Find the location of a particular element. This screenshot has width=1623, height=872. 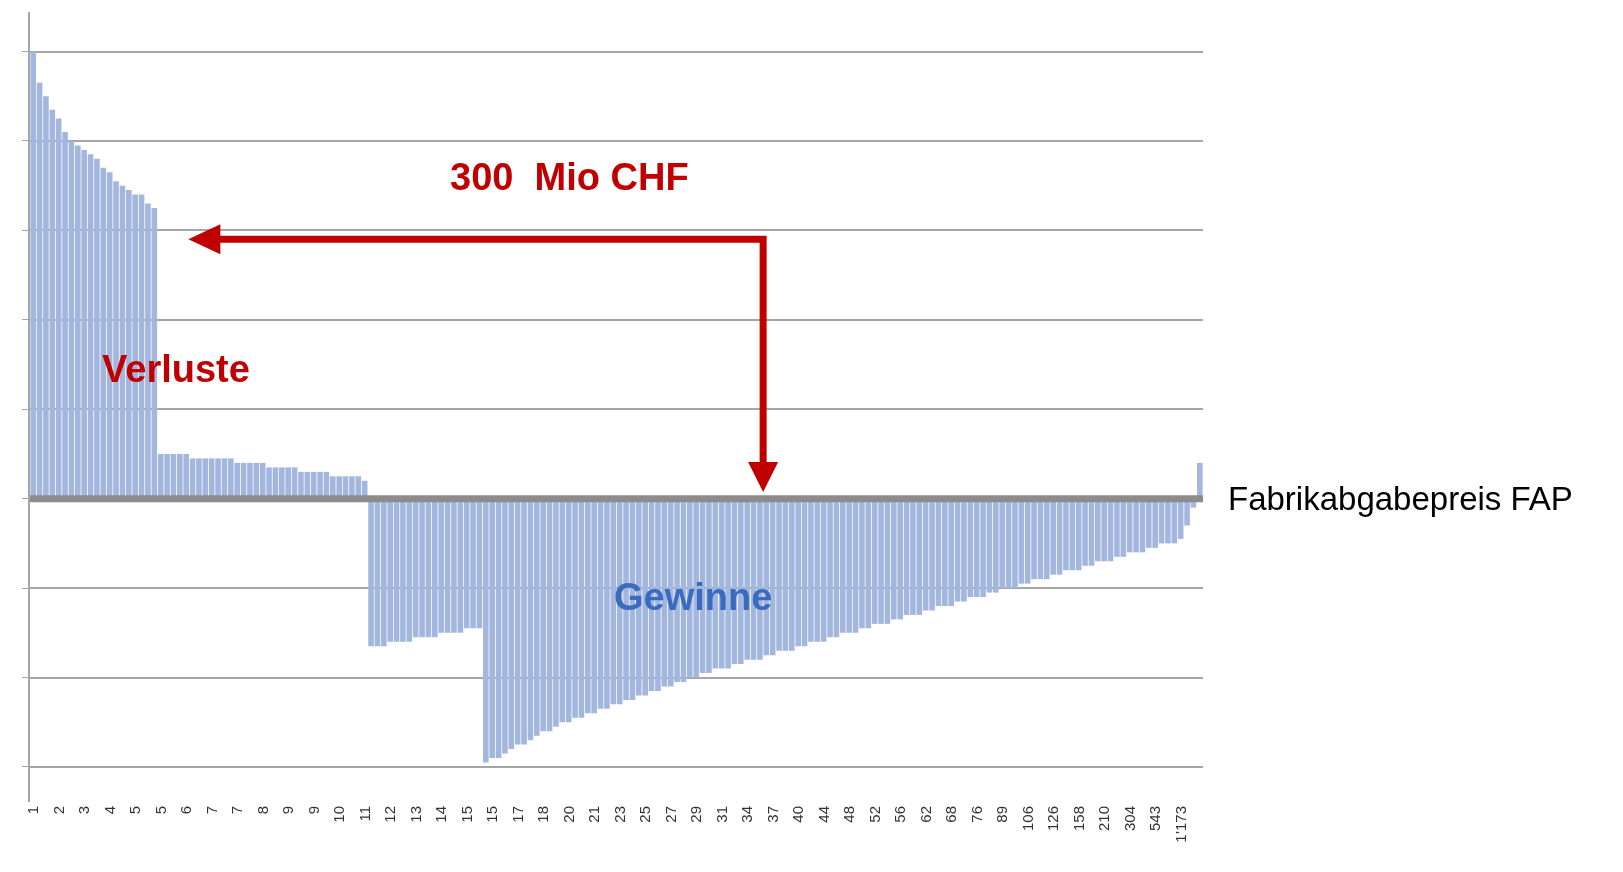

x-tick-label: 10 is located at coordinates (339, 814).